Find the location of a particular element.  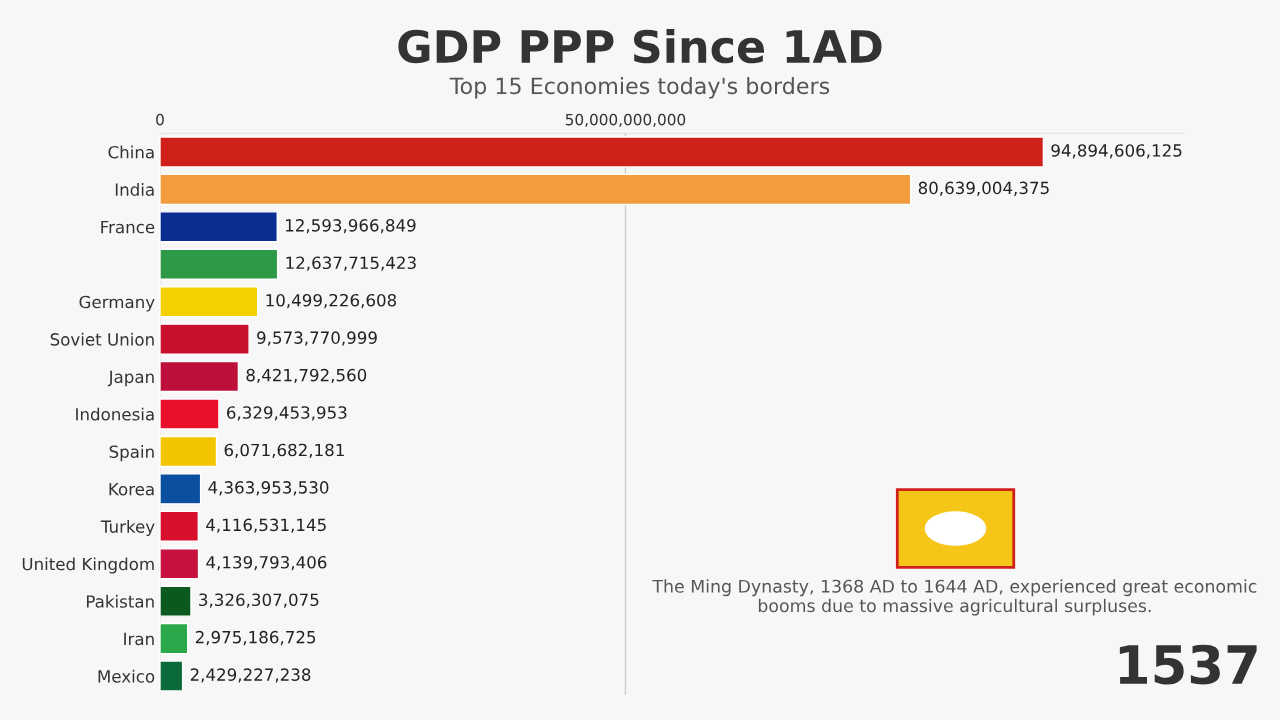

data-label: 9,573,770,999 is located at coordinates (317, 338).